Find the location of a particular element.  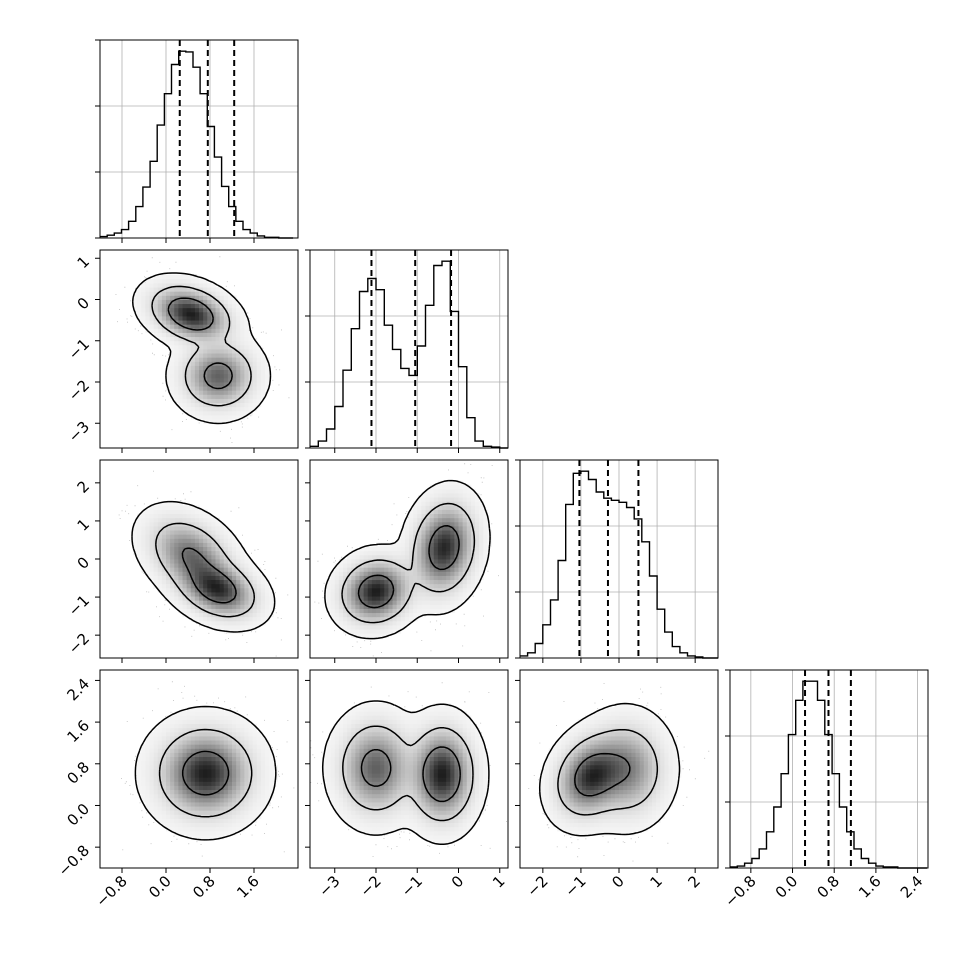

x-tick-label: 0.8 is located at coordinates (828, 887).